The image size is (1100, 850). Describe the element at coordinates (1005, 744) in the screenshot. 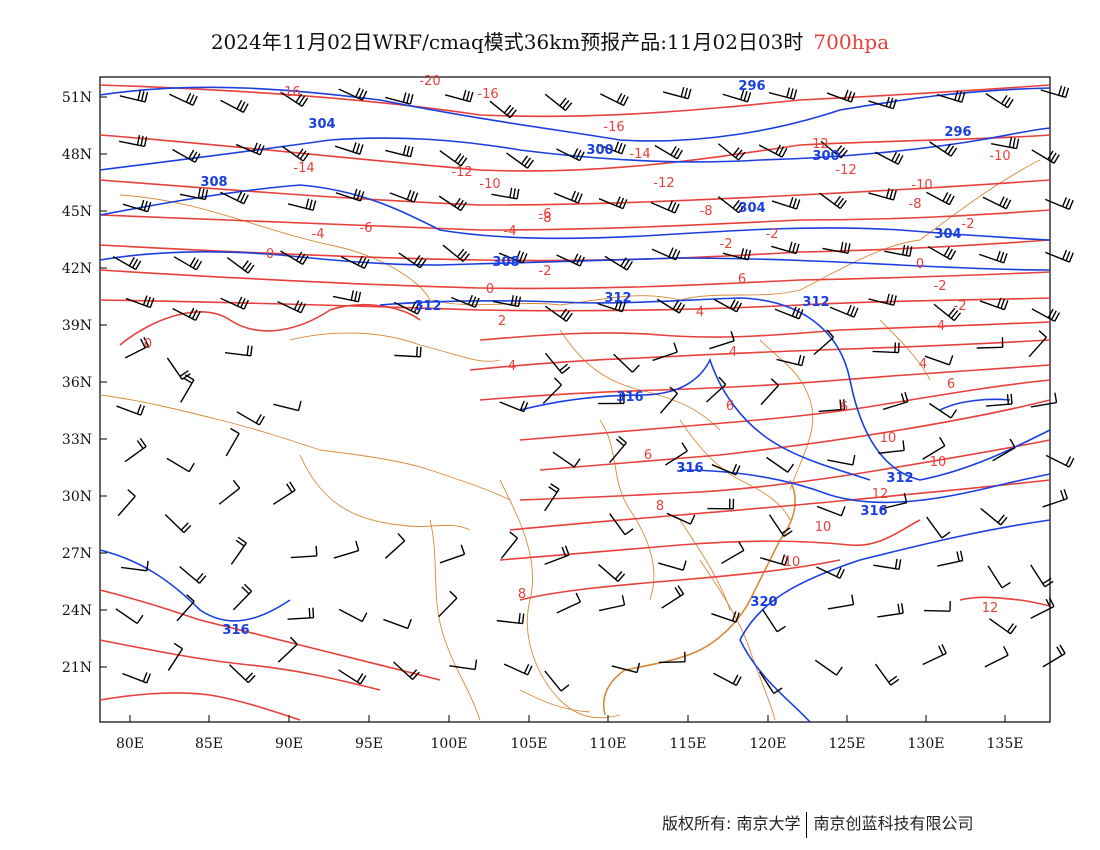

I see `lon-tick-label: 135E` at that location.